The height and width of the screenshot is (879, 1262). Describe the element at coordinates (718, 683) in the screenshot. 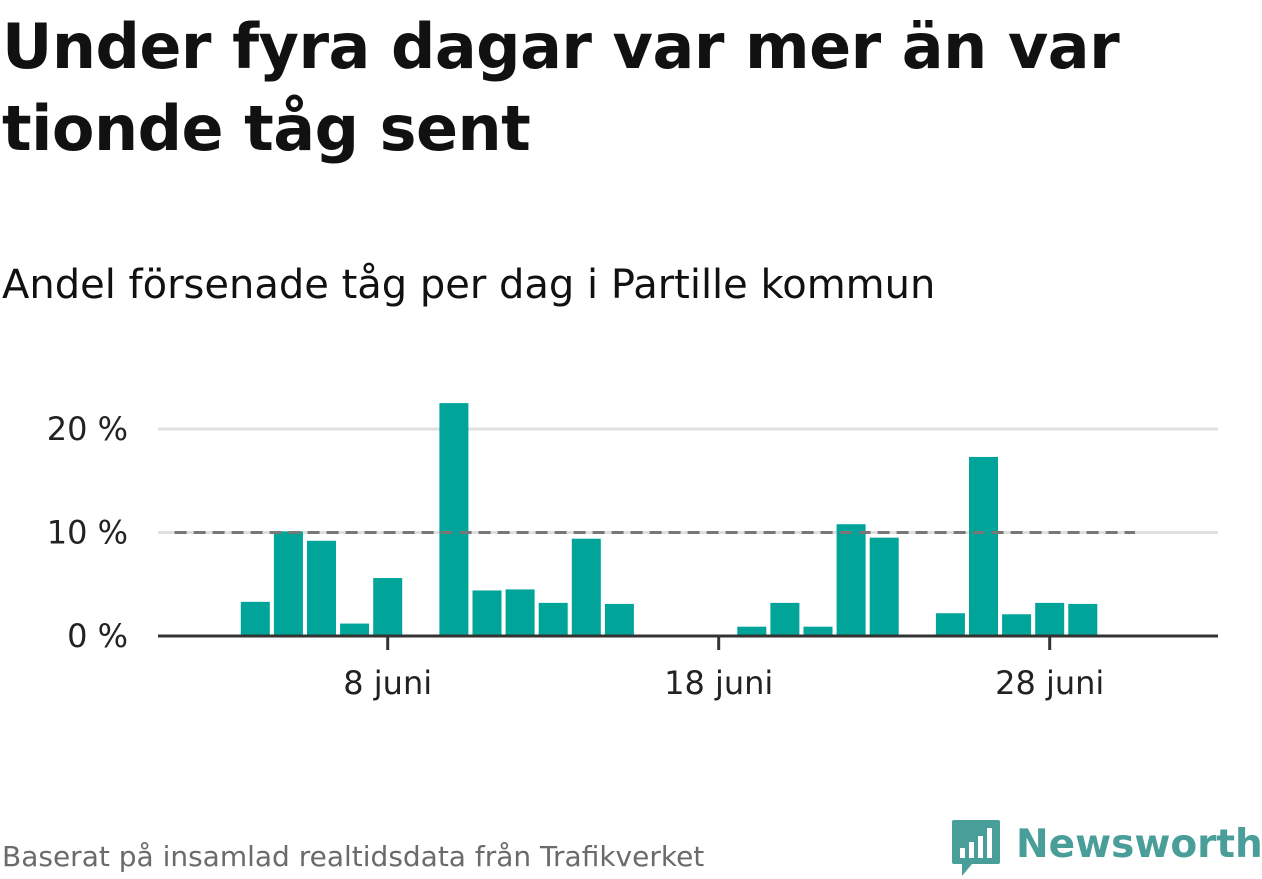

I see `x-tick-label: 18 juni` at that location.